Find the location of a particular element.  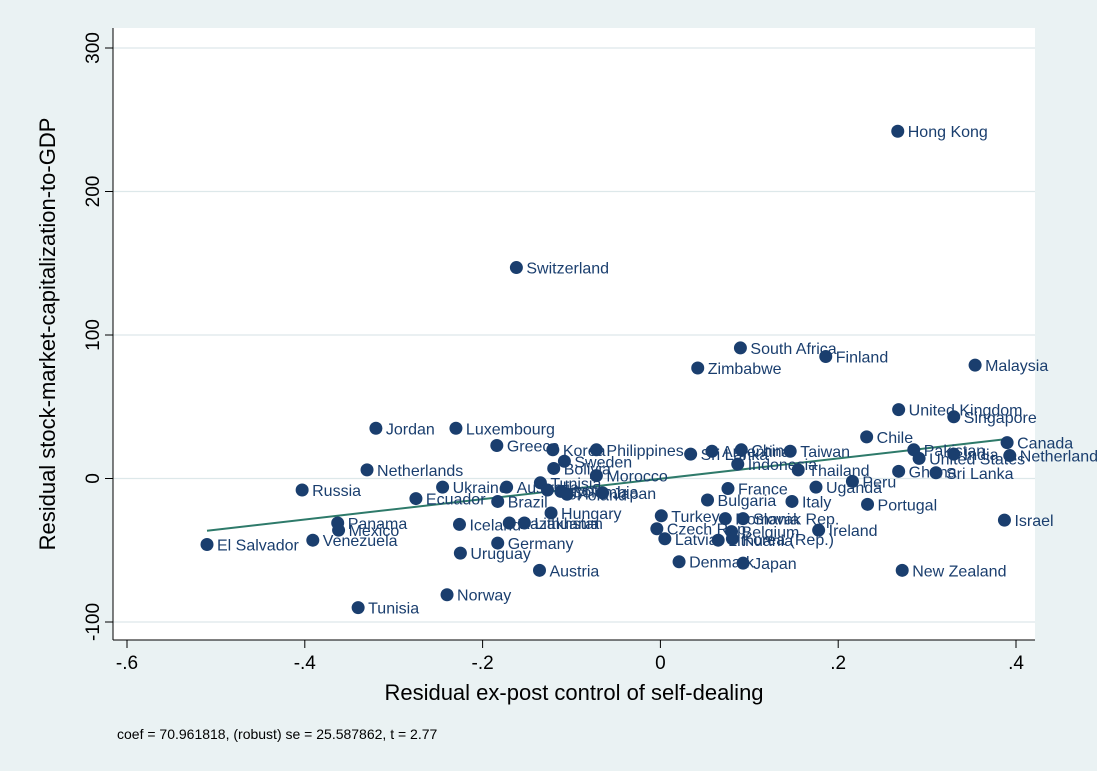

data-point-label: Lithuania is located at coordinates (760, 541).